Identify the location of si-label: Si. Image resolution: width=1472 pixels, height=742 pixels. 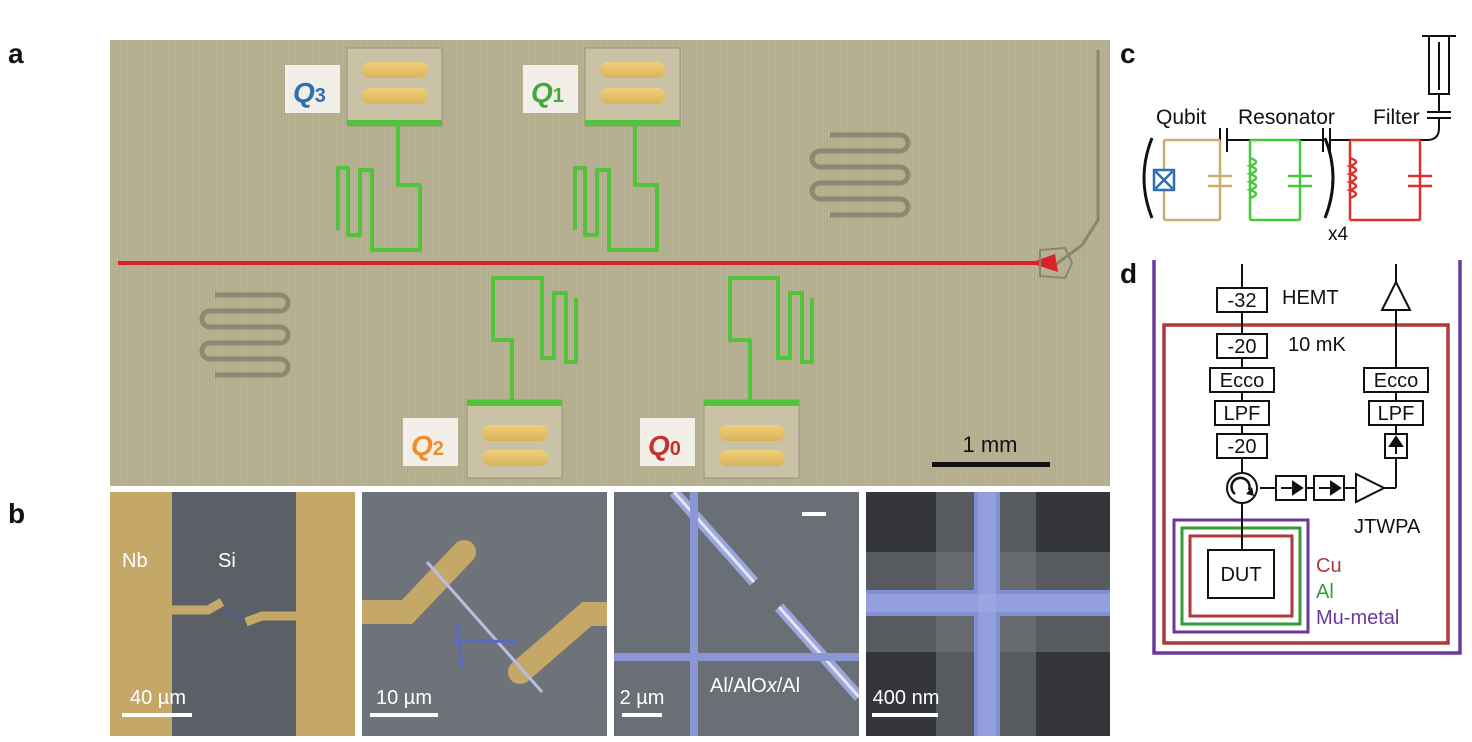
(227, 561).